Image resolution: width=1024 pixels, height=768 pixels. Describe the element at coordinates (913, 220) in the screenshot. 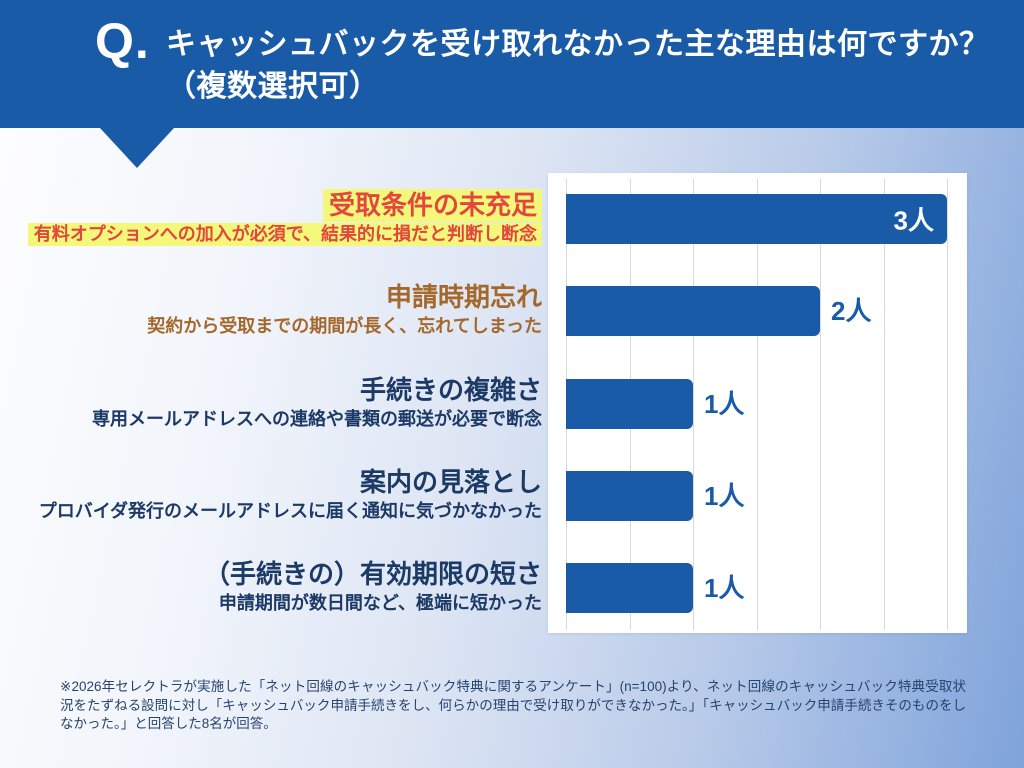

I see `bar-value-label: 3人` at that location.